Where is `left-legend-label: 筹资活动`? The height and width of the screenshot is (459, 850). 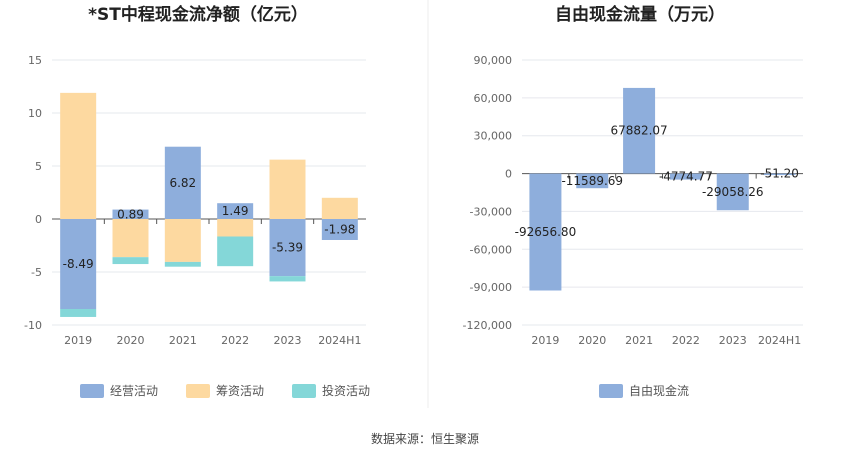
left-legend-label: 筹资活动 is located at coordinates (240, 391).